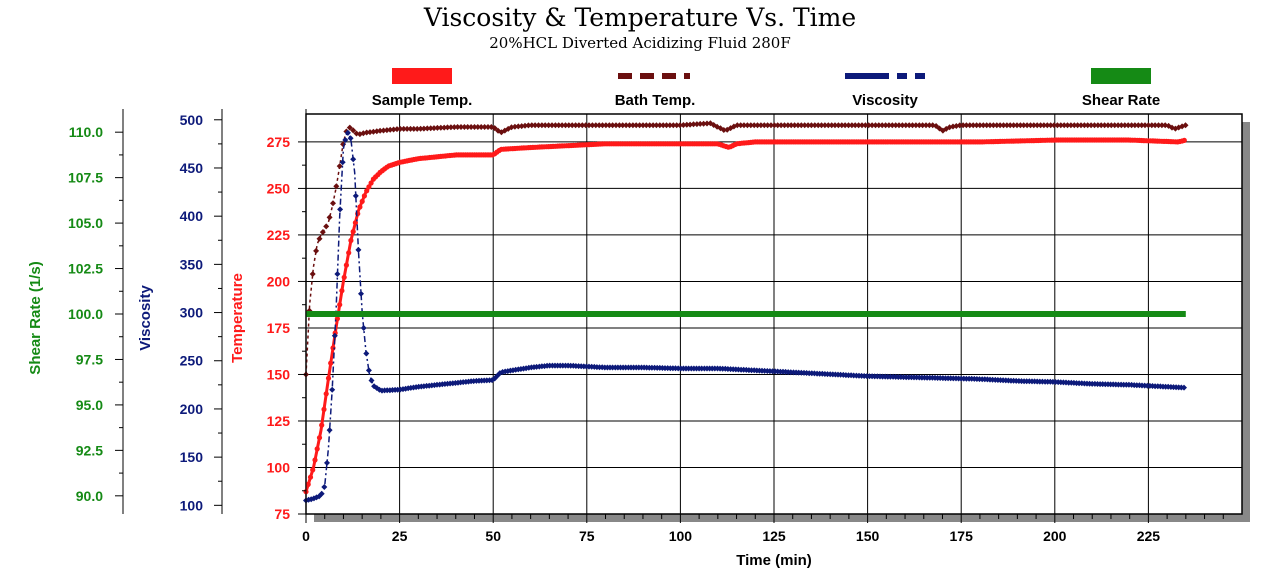 This screenshot has height=573, width=1280. Describe the element at coordinates (192, 505) in the screenshot. I see `viscosity-tick-label: 100` at that location.